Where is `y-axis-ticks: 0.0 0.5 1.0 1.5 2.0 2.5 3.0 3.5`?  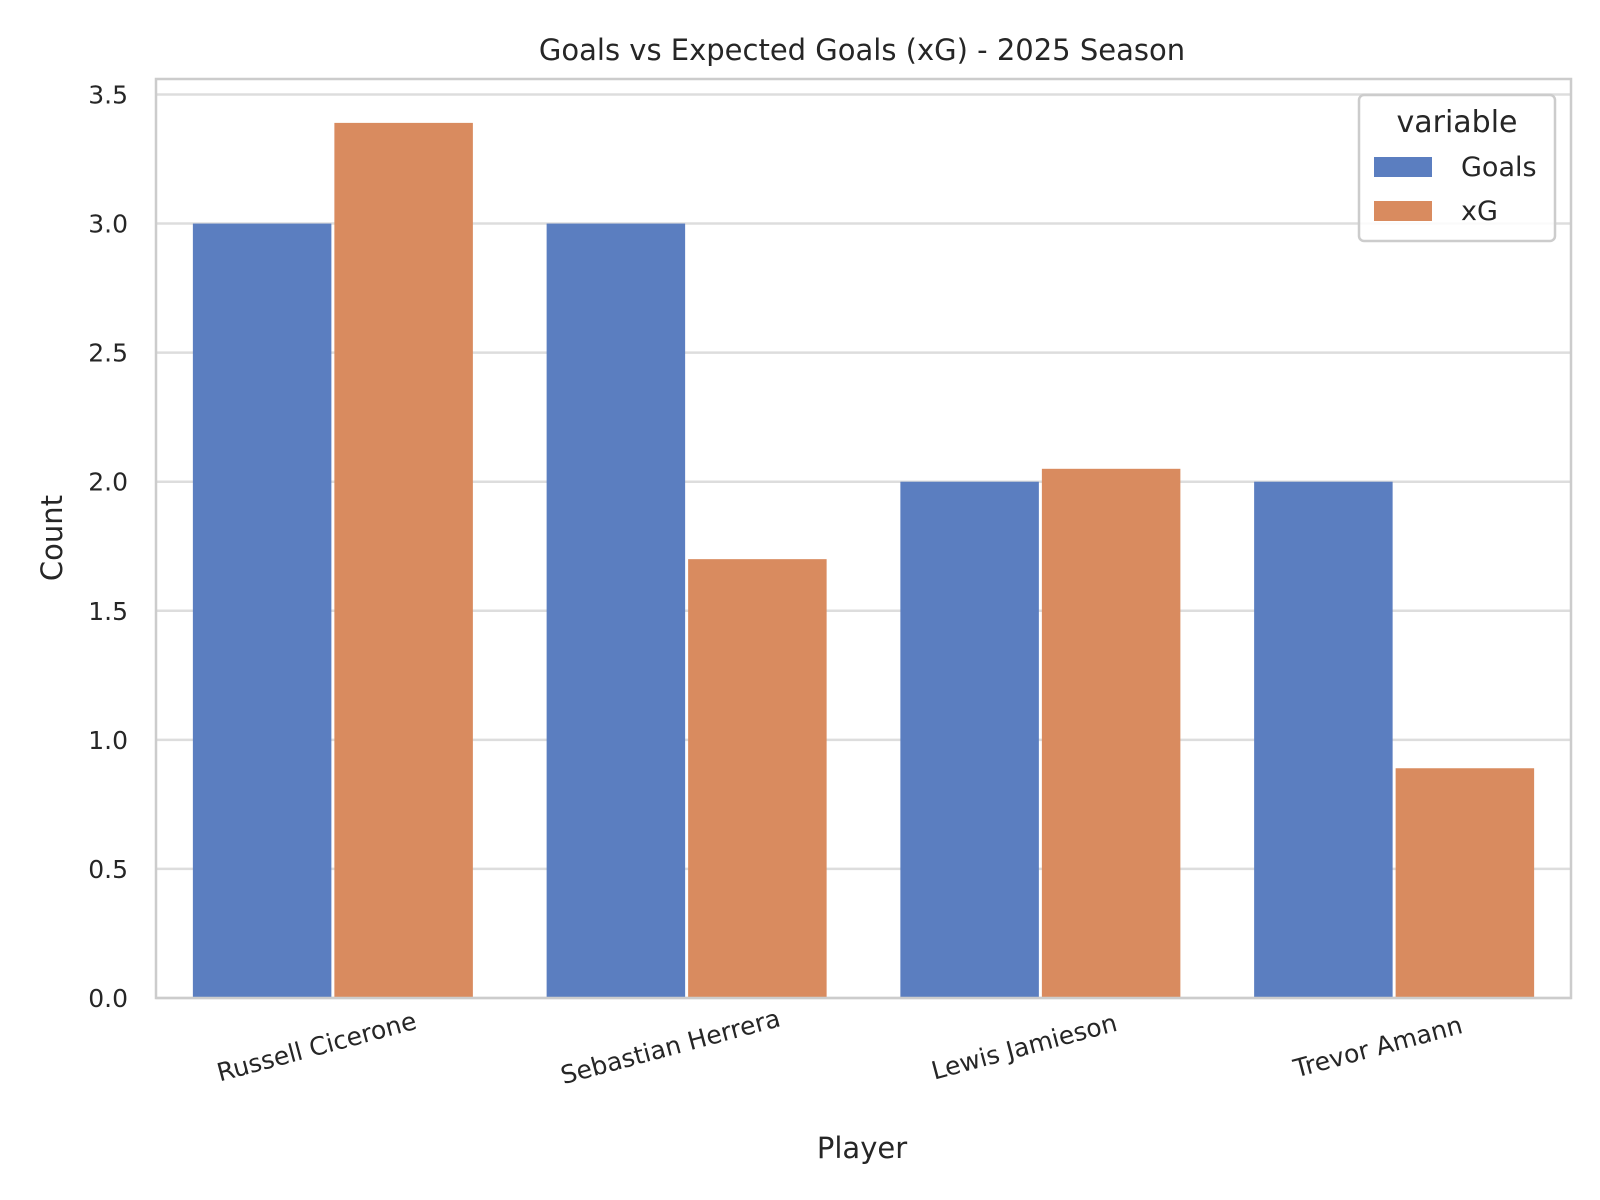 y-axis-ticks: 0.0 0.5 1.0 1.5 2.0 2.5 3.0 3.5 is located at coordinates (108, 546).